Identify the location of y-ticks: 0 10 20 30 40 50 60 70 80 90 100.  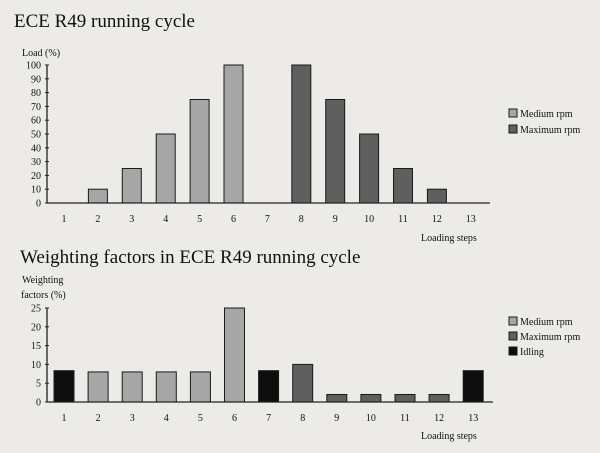
(37, 135).